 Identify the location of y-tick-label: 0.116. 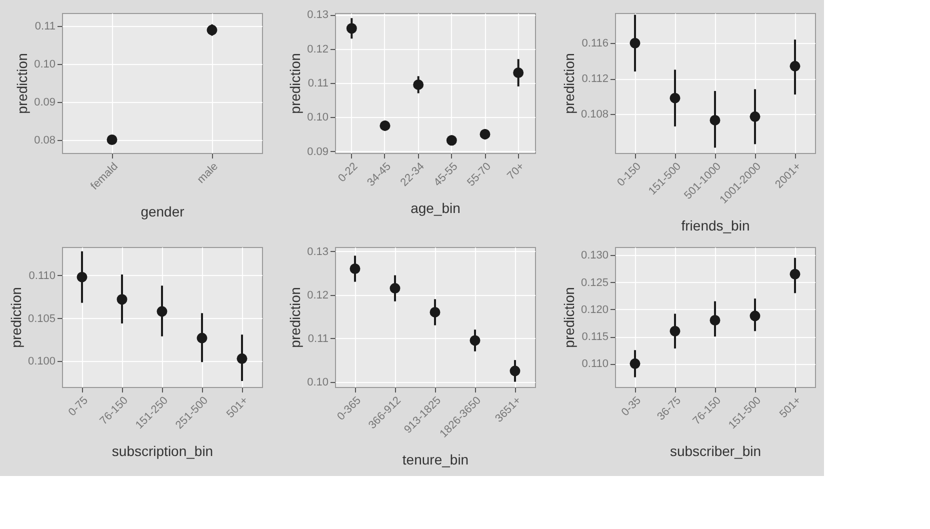
(595, 44).